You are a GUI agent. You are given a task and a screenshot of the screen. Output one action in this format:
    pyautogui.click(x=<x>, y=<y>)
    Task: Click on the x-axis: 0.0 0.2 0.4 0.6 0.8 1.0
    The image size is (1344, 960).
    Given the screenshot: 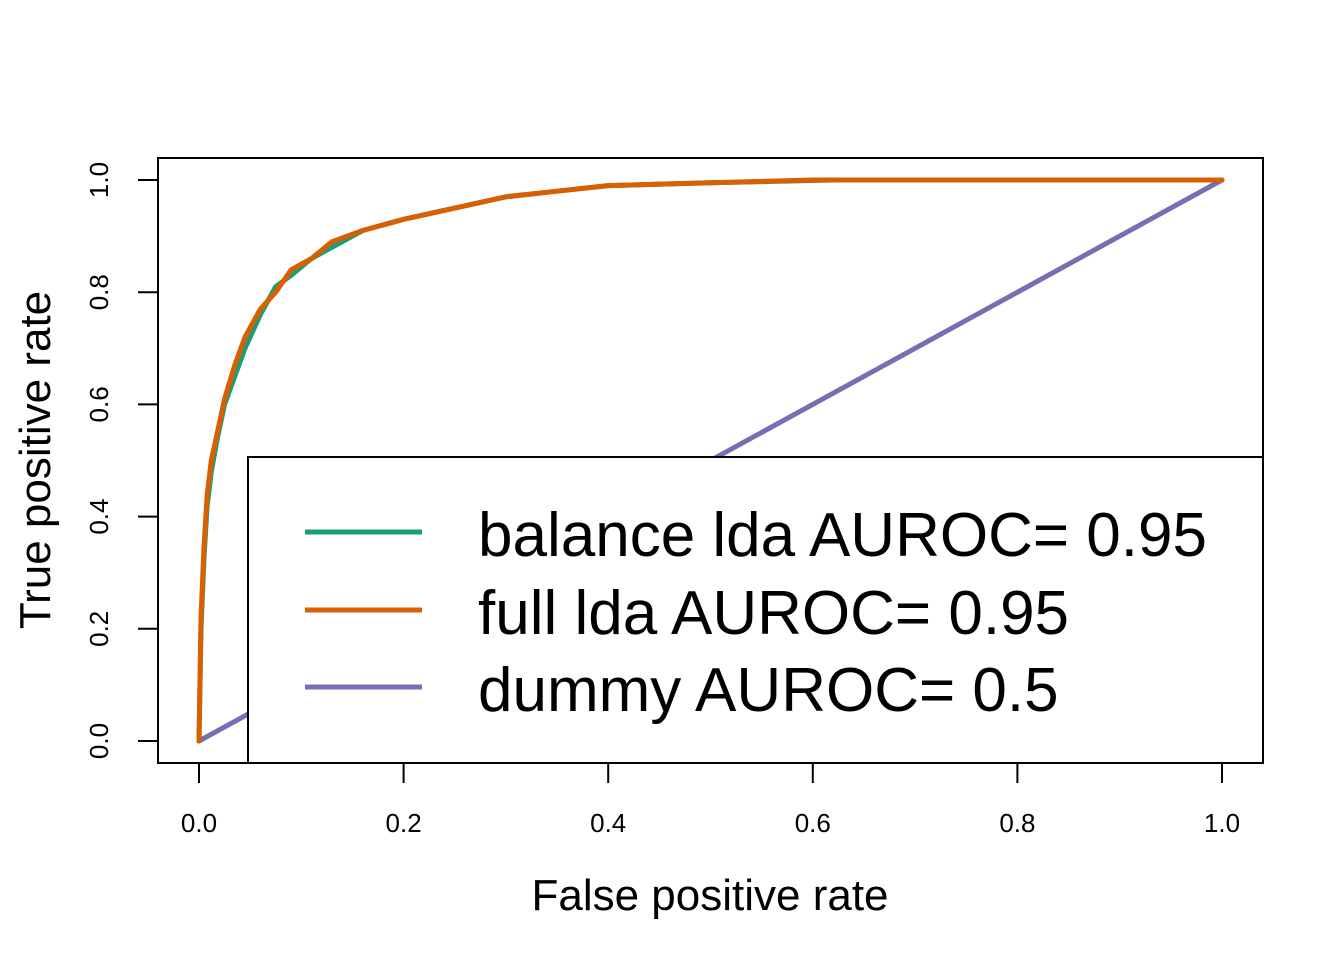 What is the action you would take?
    pyautogui.click(x=710, y=800)
    